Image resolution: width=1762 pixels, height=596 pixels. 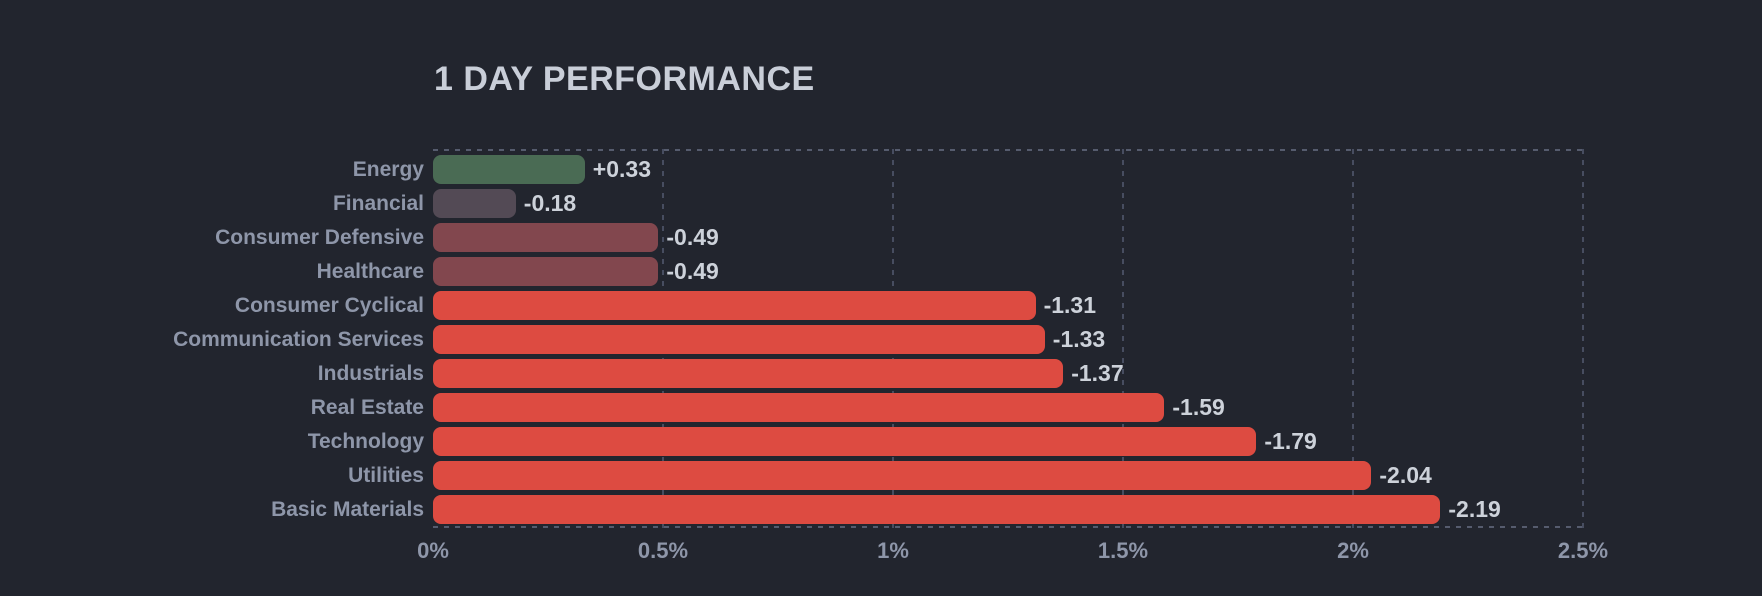 What do you see at coordinates (329, 305) in the screenshot?
I see `category-label: Consumer Cyclical` at bounding box center [329, 305].